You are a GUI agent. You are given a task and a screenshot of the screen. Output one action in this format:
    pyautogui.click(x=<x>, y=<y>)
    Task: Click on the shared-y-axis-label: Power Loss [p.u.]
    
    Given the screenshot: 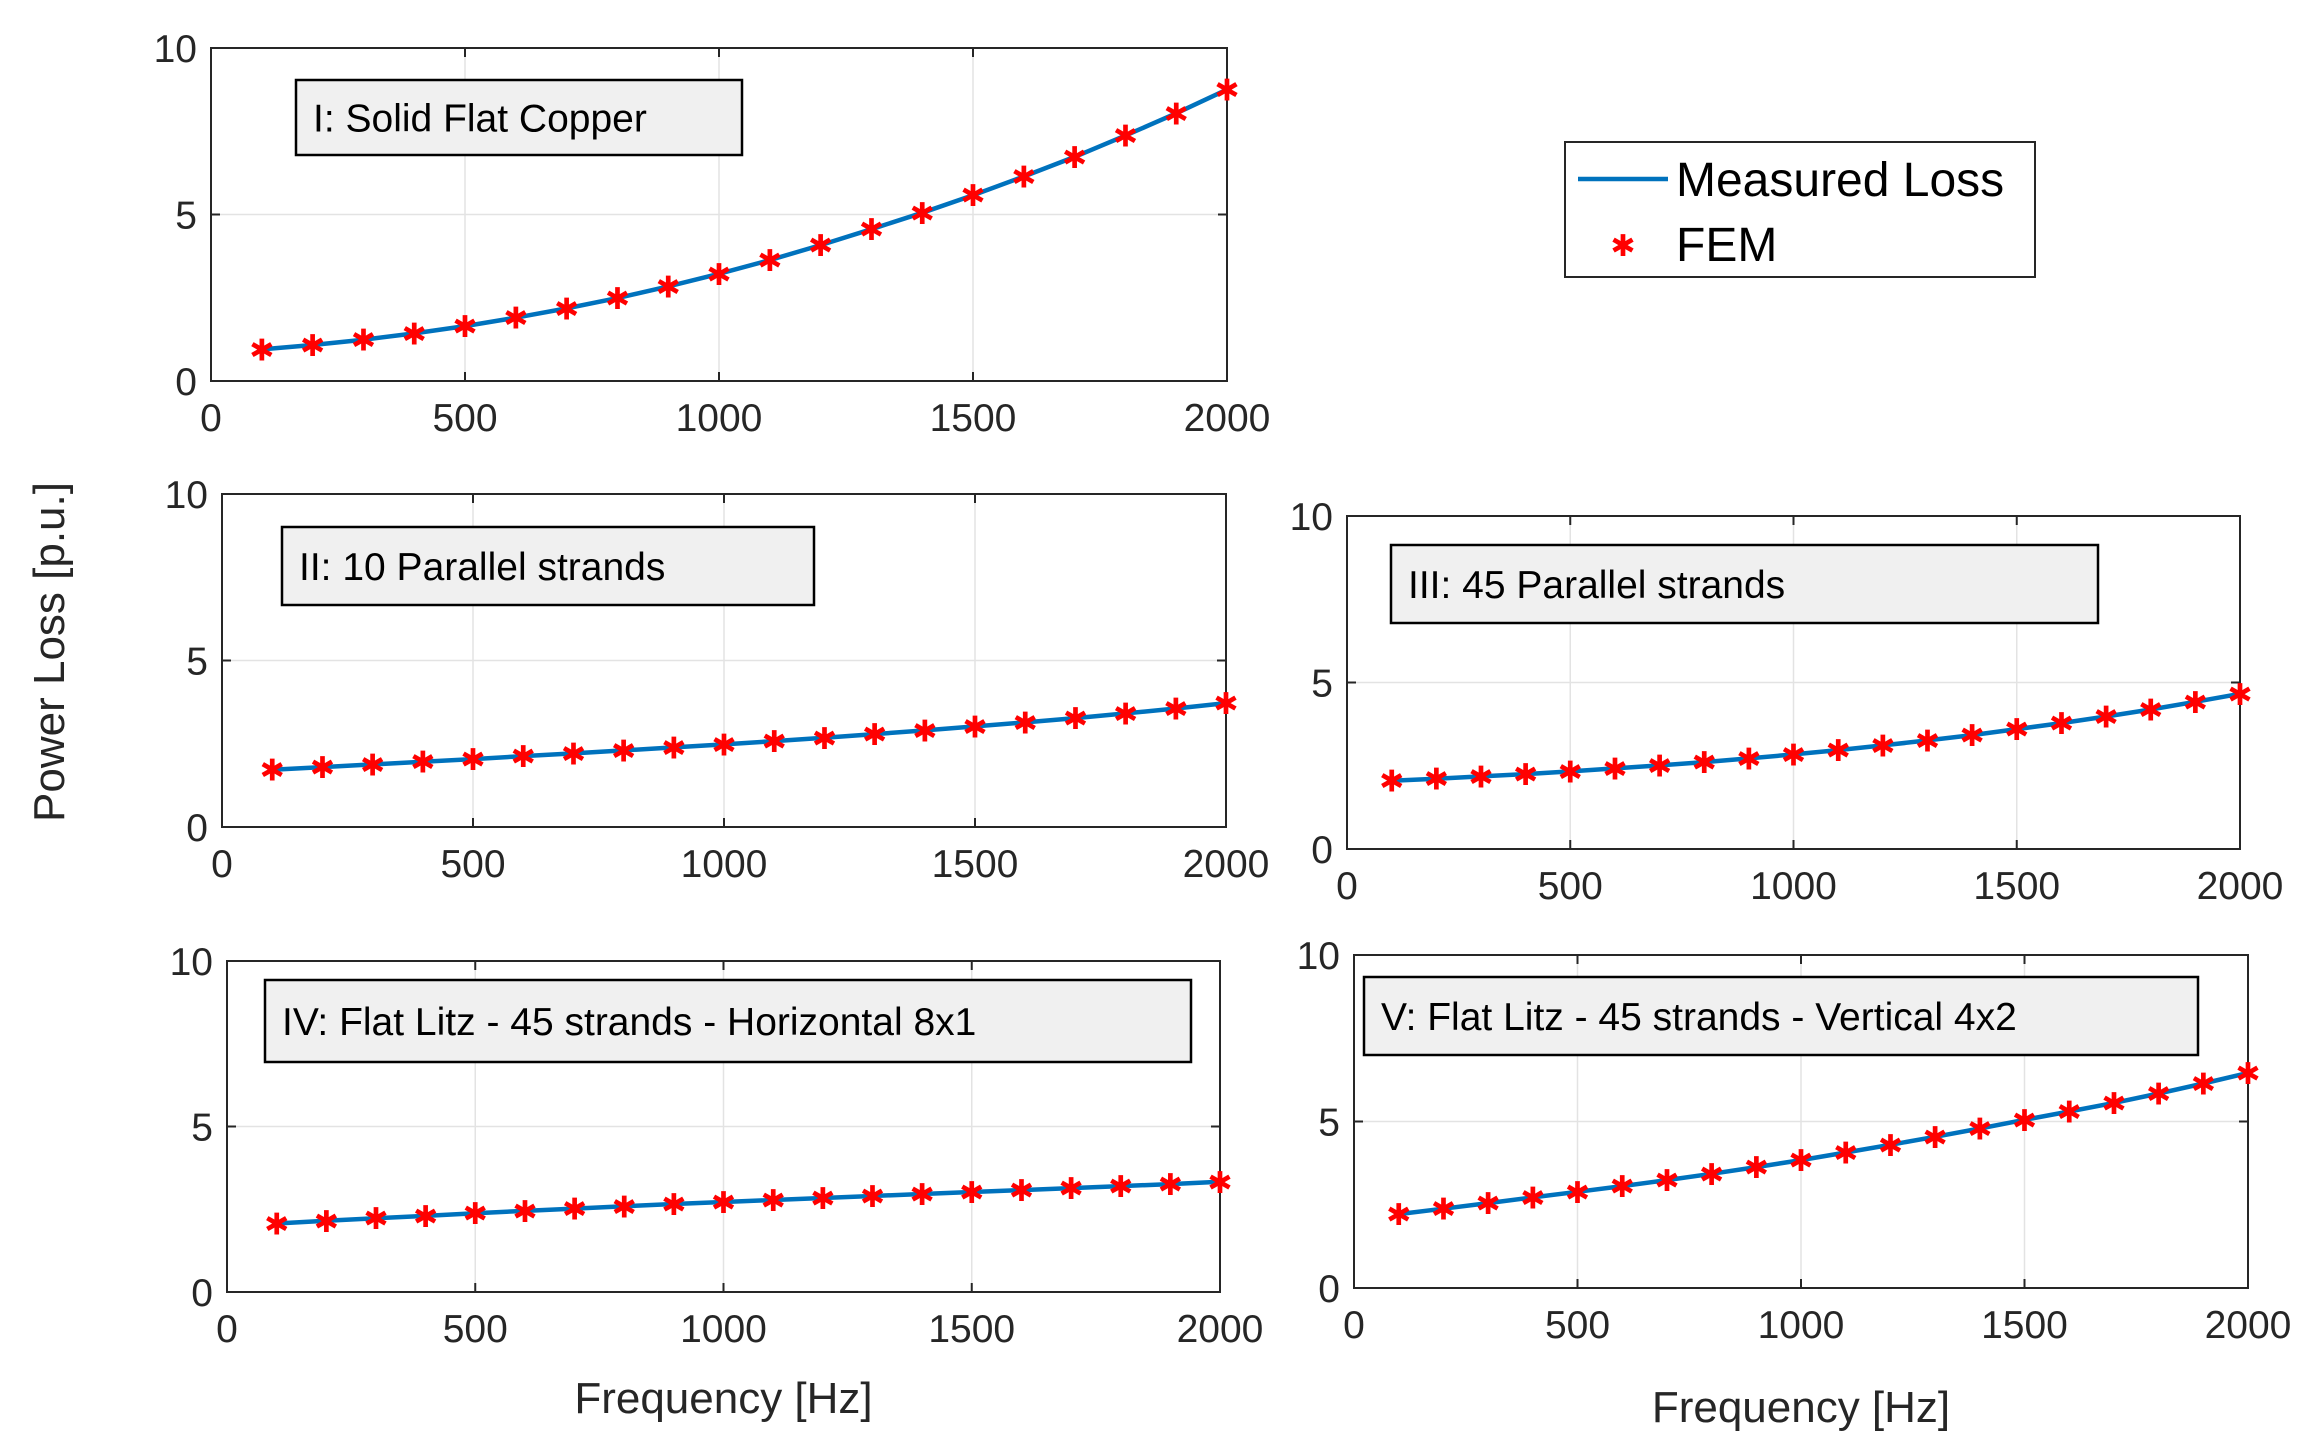 What is the action you would take?
    pyautogui.click(x=49, y=652)
    